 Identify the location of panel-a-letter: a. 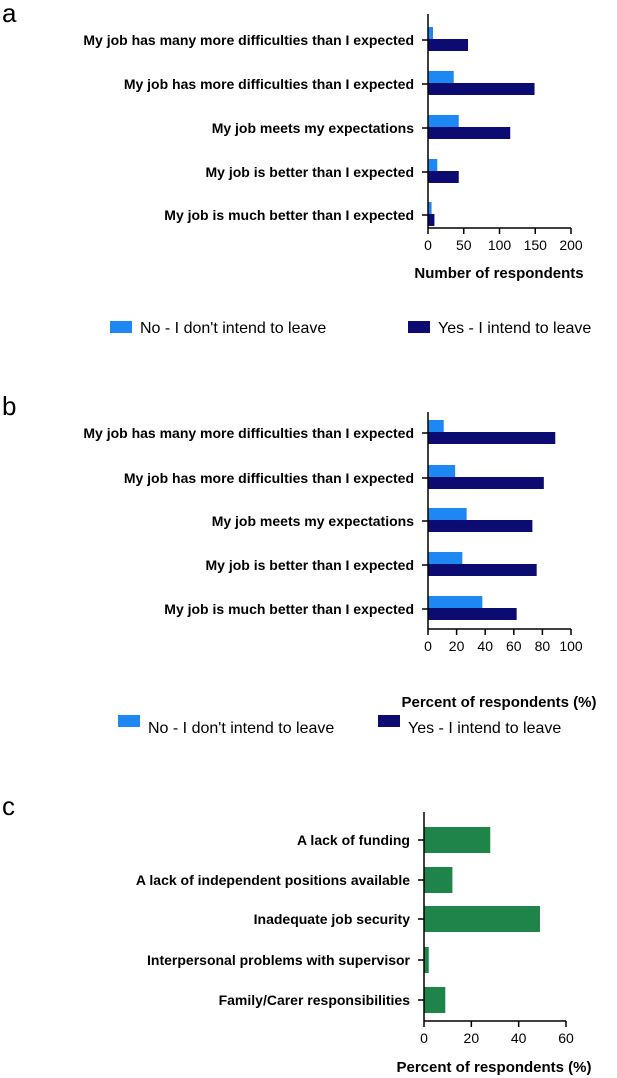
(9, 14).